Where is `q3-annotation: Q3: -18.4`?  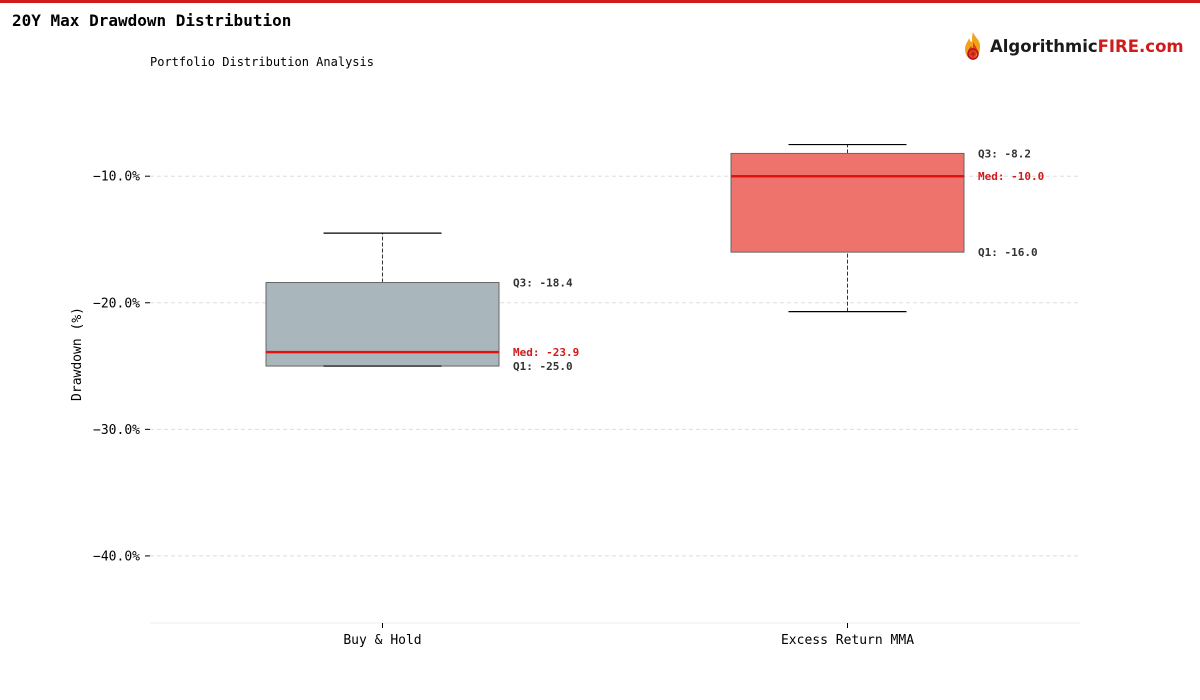 q3-annotation: Q3: -18.4 is located at coordinates (543, 283).